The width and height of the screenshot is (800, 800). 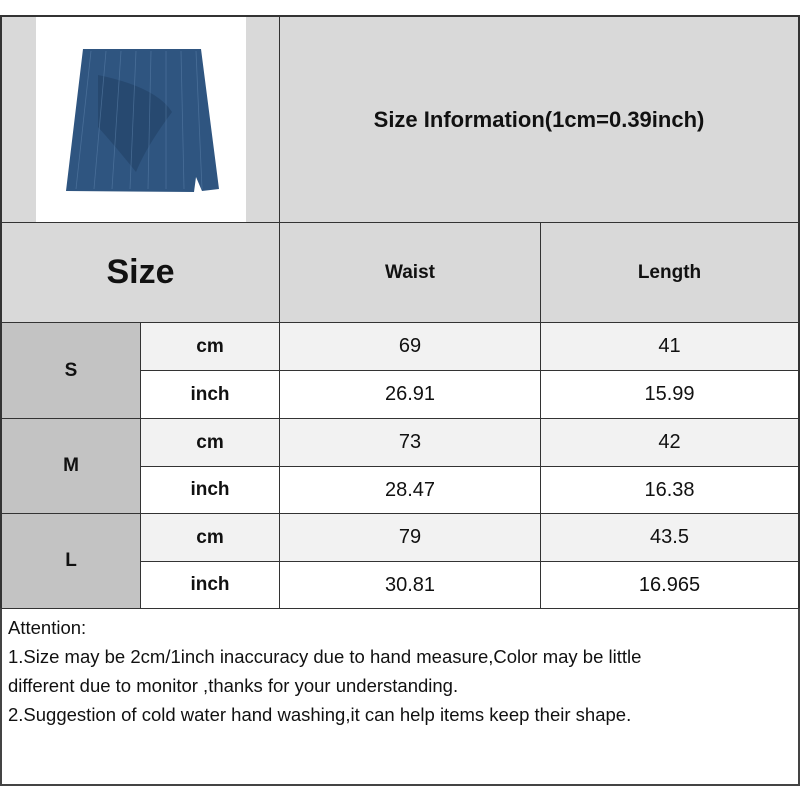 I want to click on product-image, so click(x=141, y=119).